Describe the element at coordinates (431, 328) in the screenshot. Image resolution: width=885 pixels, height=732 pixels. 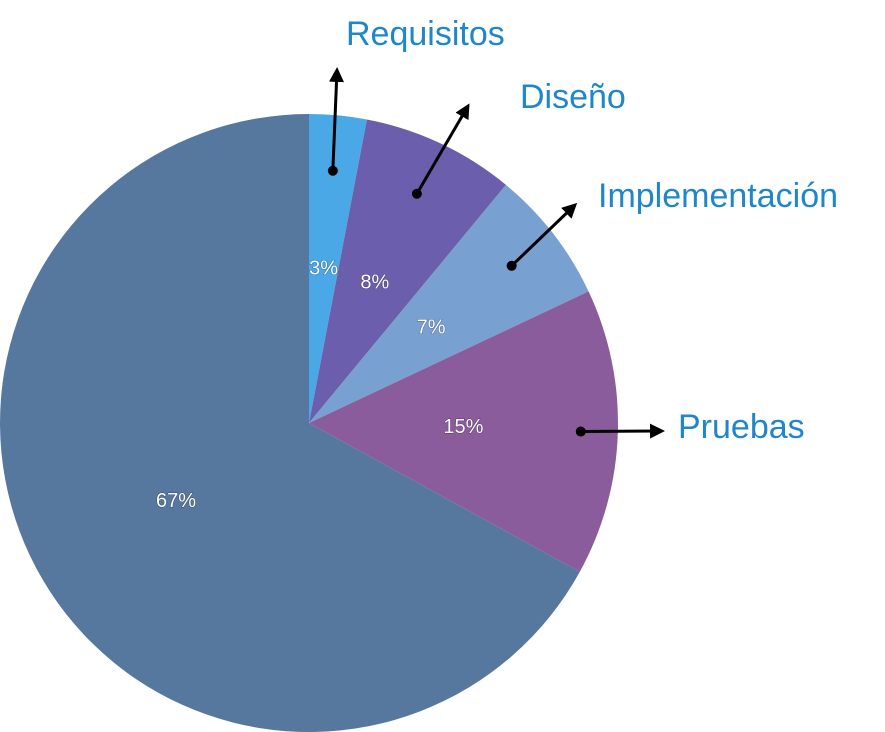
I see `value-label: 7%` at that location.